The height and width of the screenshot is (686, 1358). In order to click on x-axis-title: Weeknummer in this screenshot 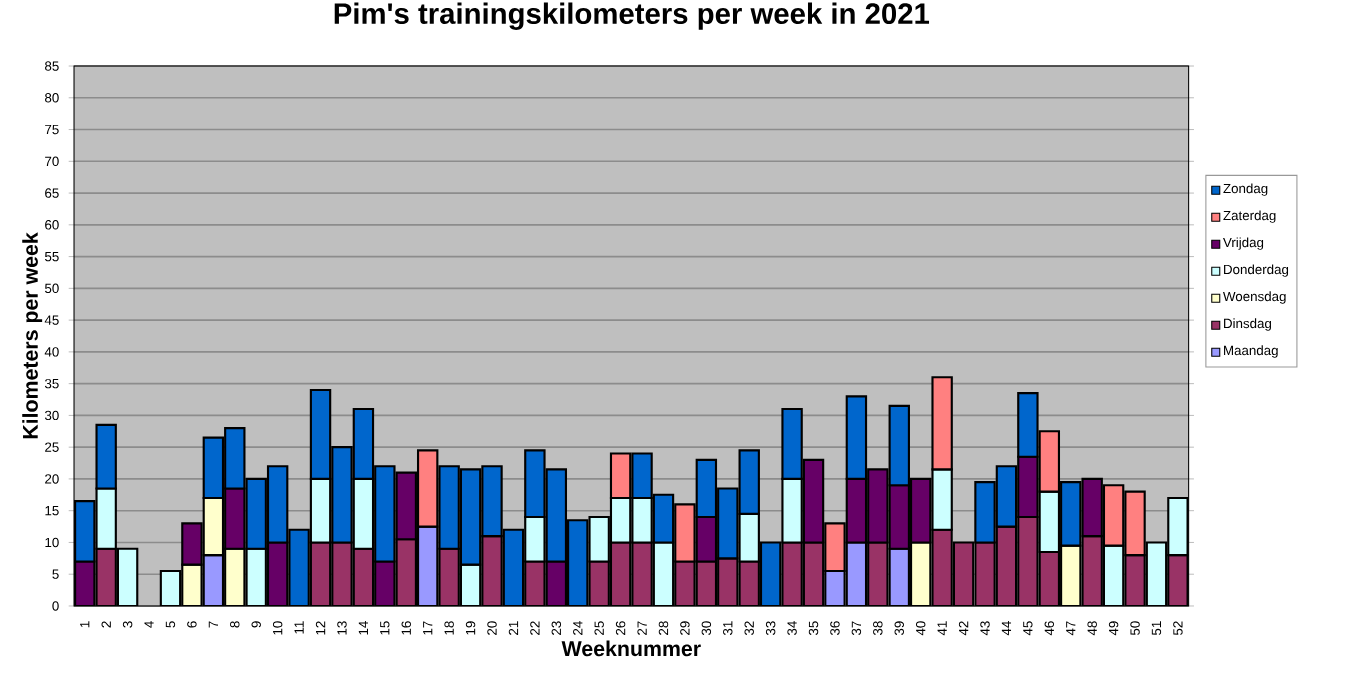, I will do `click(631, 648)`.